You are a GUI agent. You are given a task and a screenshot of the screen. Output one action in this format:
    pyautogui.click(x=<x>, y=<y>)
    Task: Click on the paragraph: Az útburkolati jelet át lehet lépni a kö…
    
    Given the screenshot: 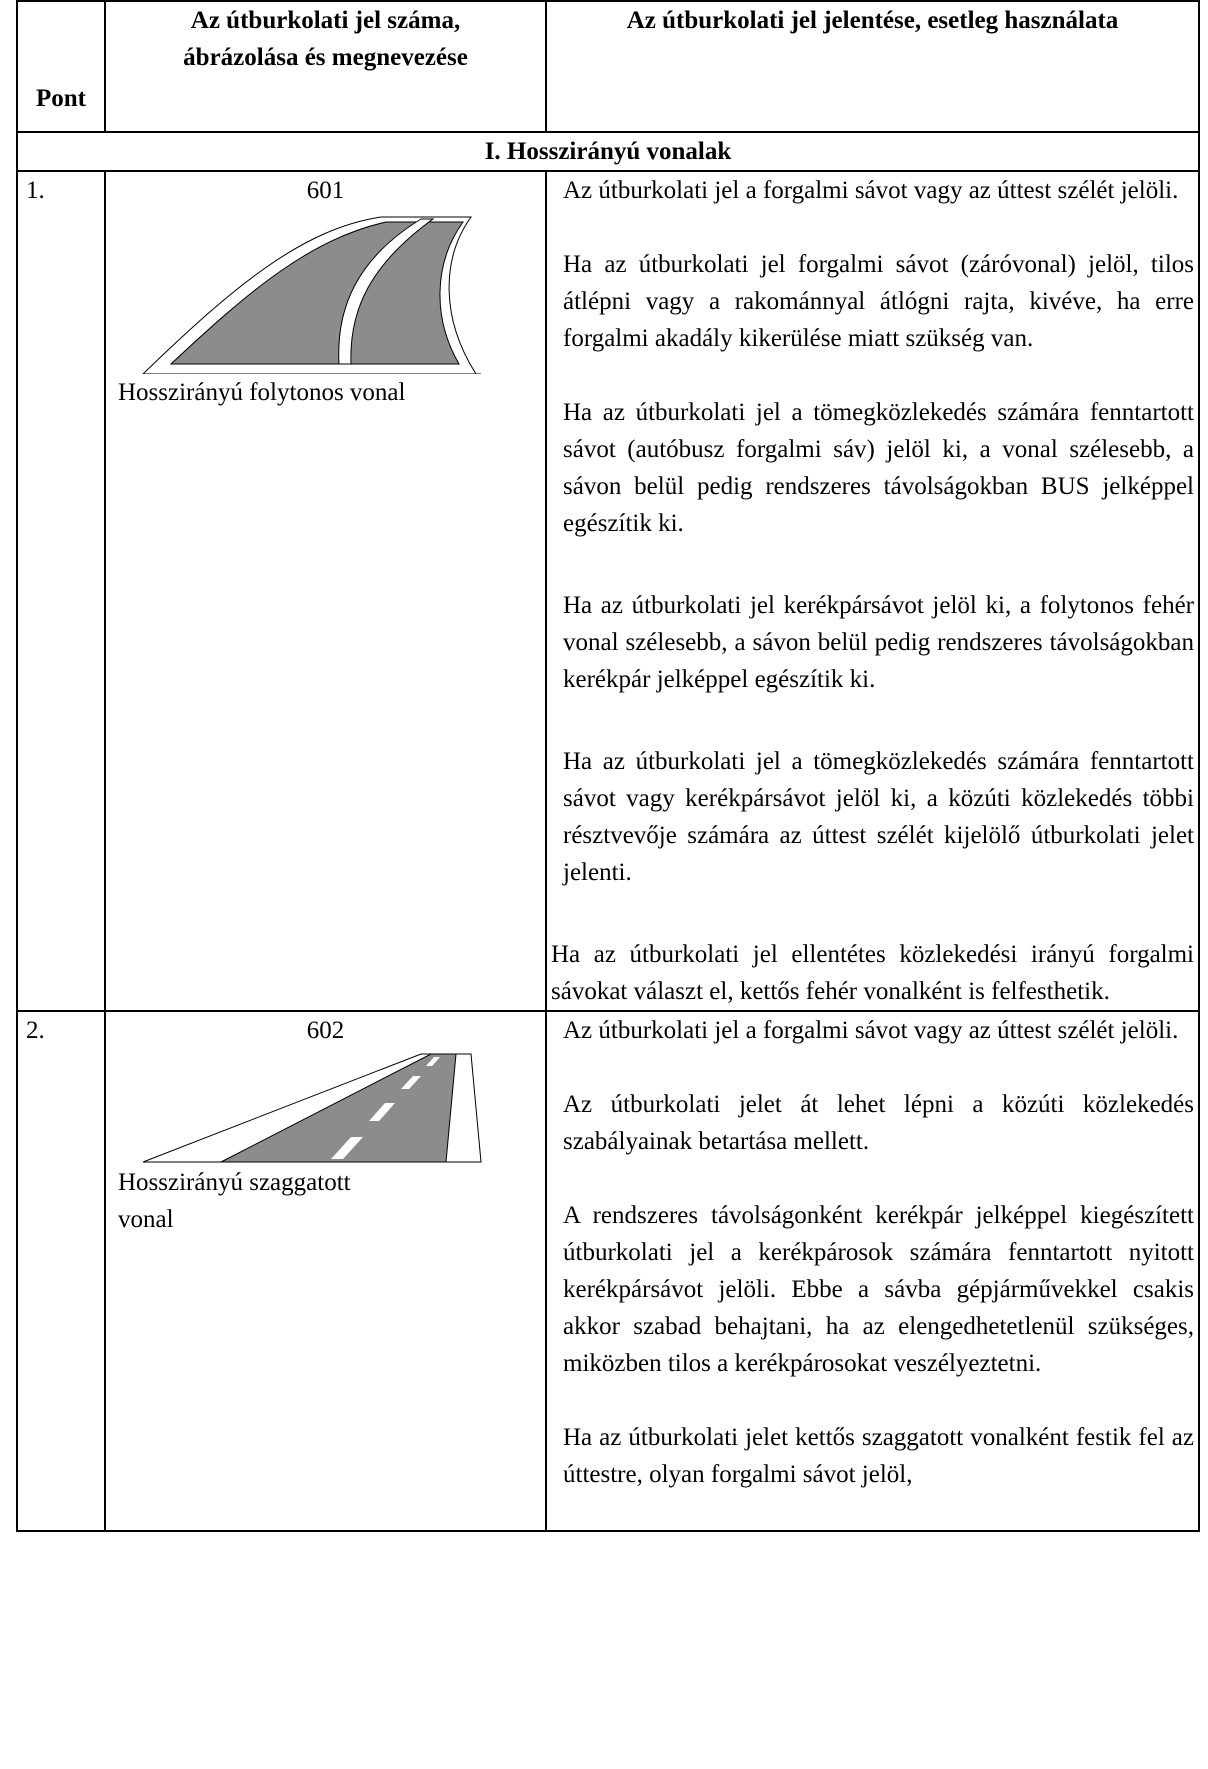 What is the action you would take?
    pyautogui.click(x=878, y=1123)
    